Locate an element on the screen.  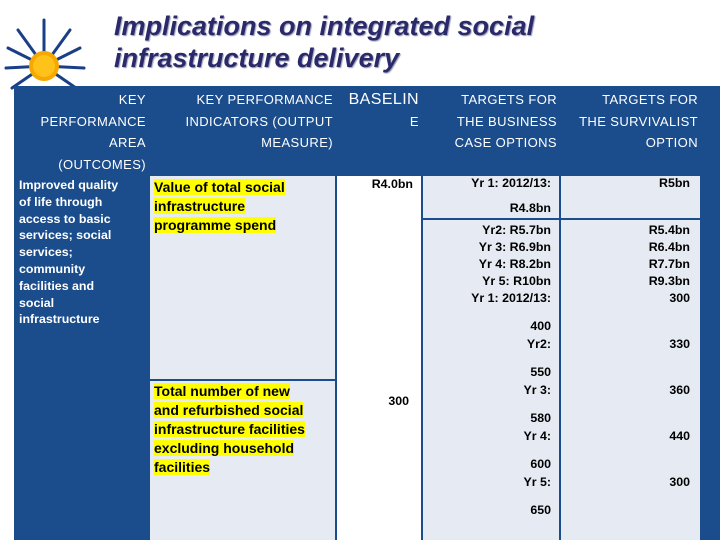
business-target-line: Yr 4: is located at coordinates (537, 436).